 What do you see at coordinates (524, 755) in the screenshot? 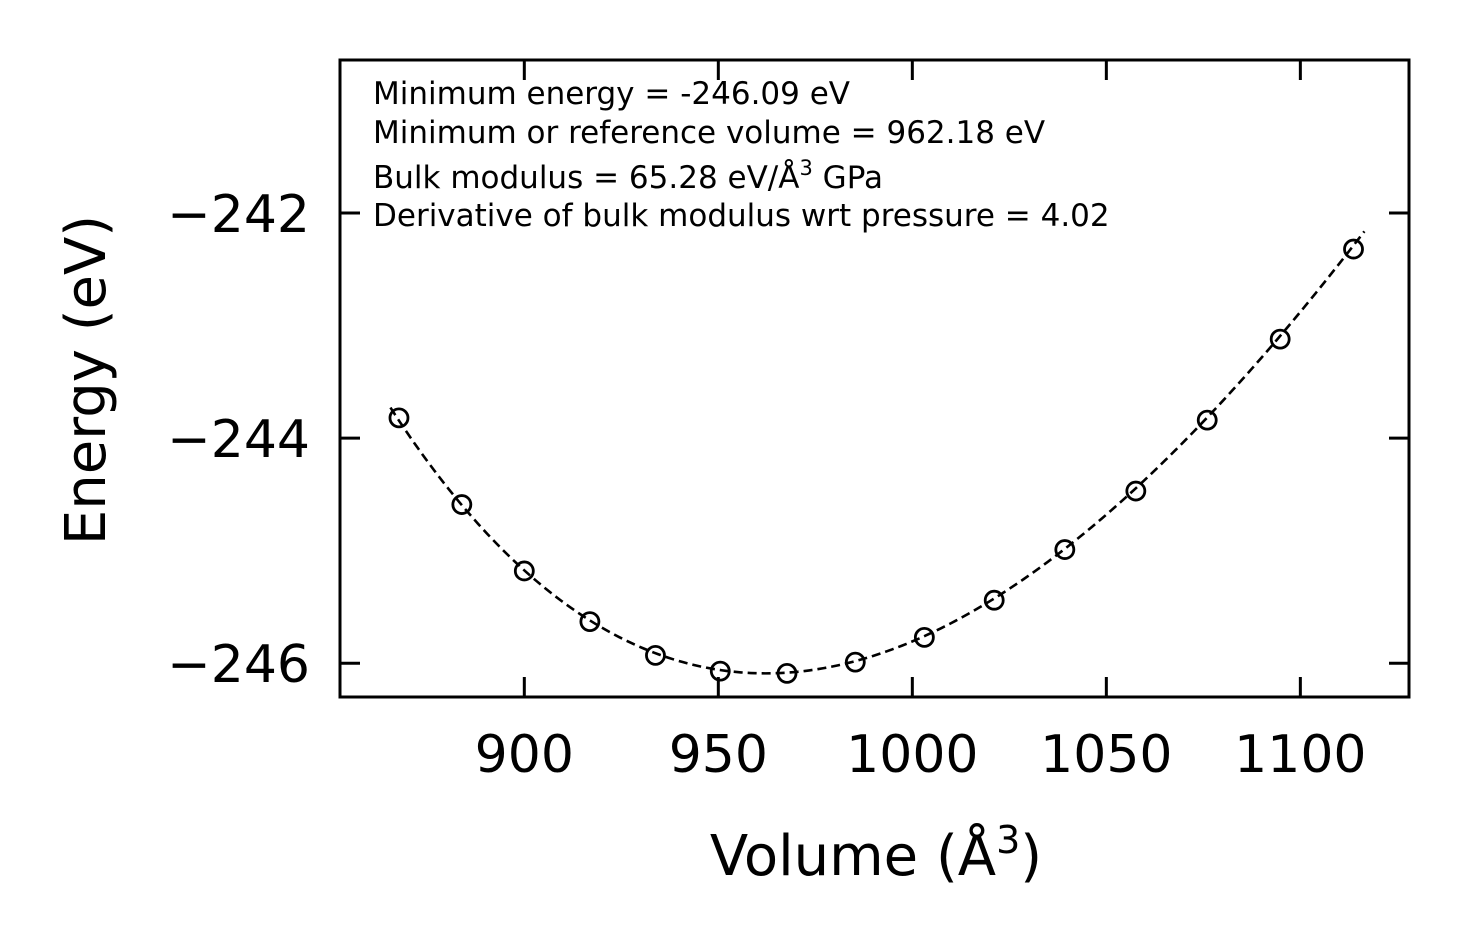
I see `x-tick-label: 900` at bounding box center [524, 755].